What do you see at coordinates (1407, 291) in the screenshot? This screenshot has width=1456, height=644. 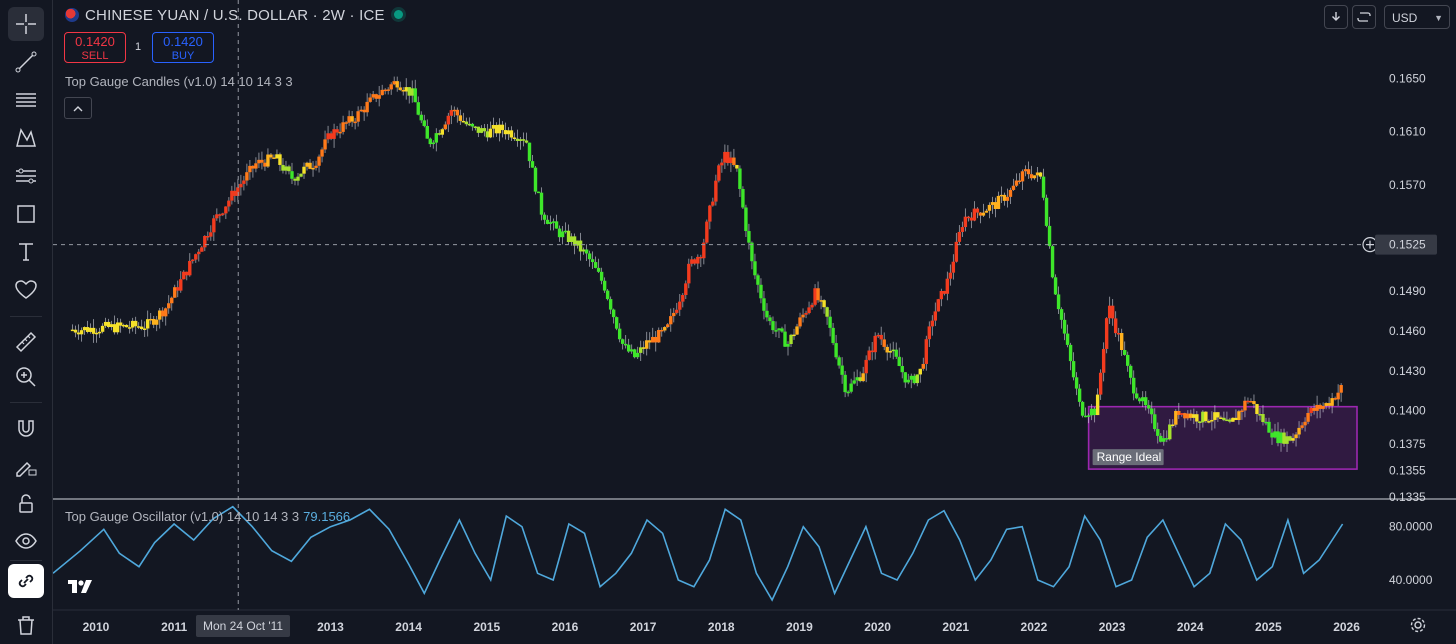 I see `price-tick-label: 0.1490` at bounding box center [1407, 291].